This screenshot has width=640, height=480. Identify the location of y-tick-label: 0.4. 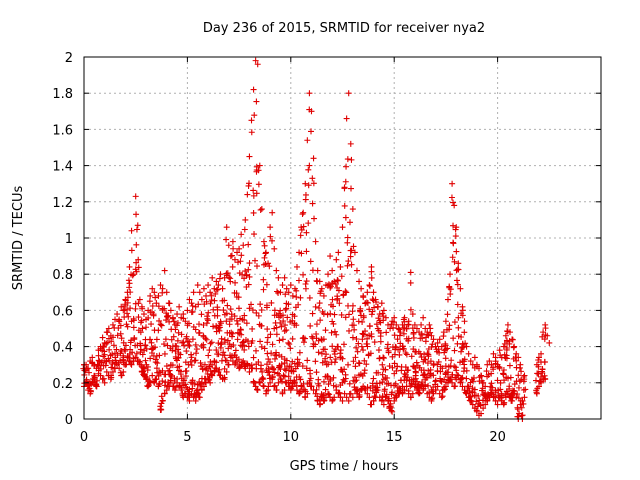
(62, 348).